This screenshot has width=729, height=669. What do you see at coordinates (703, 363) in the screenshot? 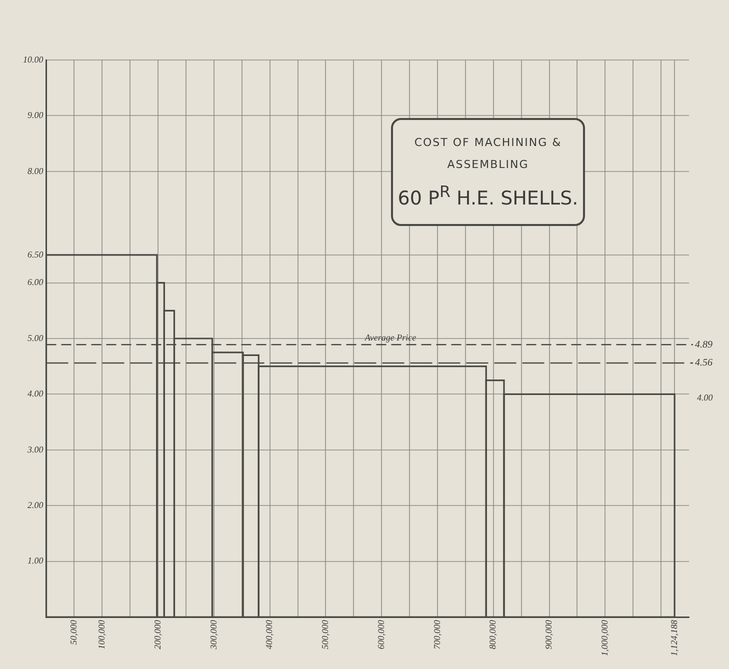
I see `ref-line-label: 4.56` at bounding box center [703, 363].